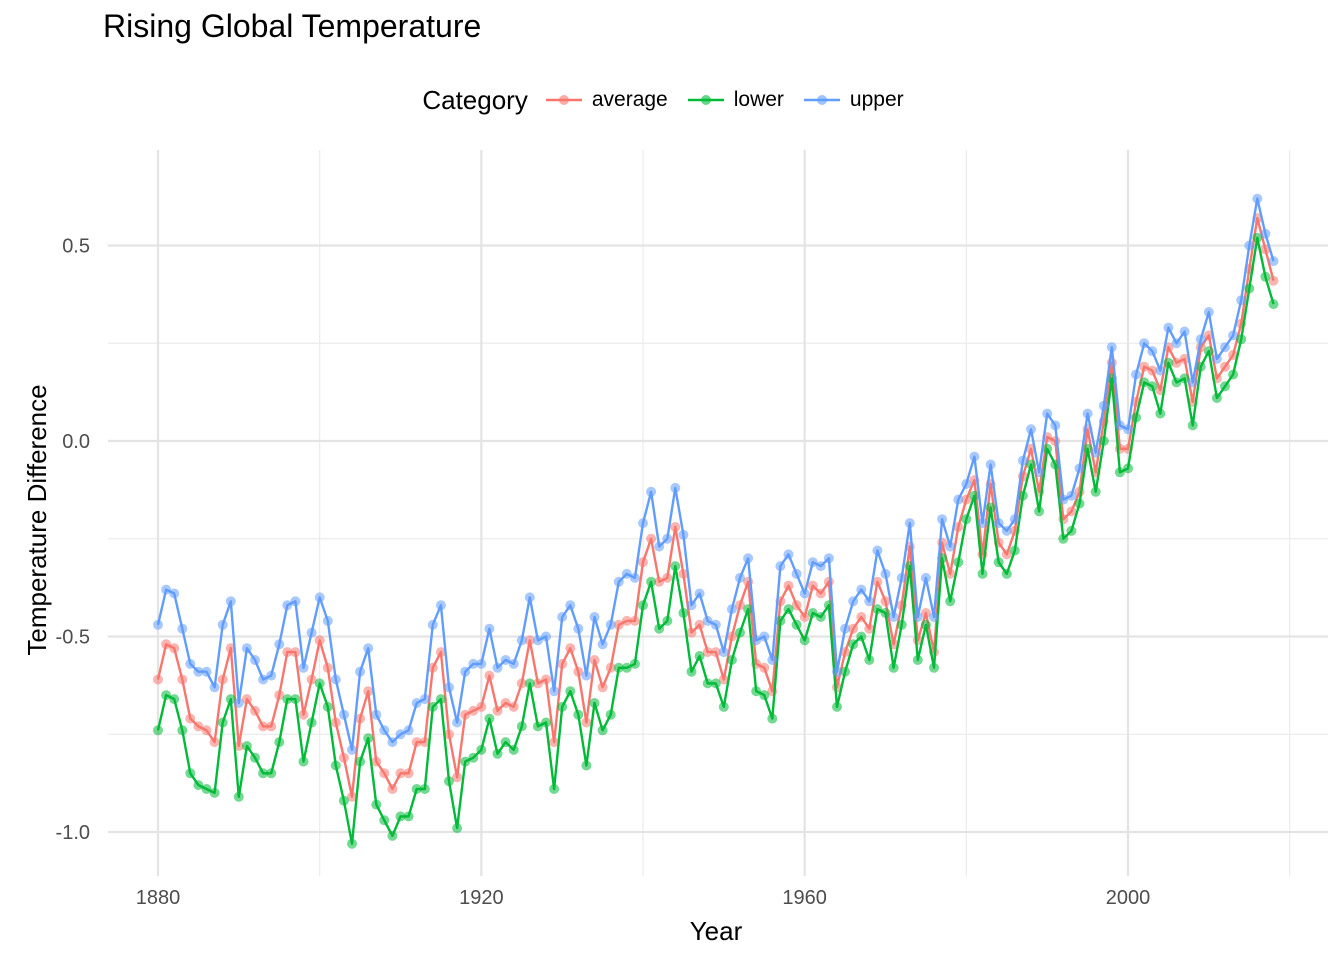  I want to click on legend-title: Category, so click(475, 99).